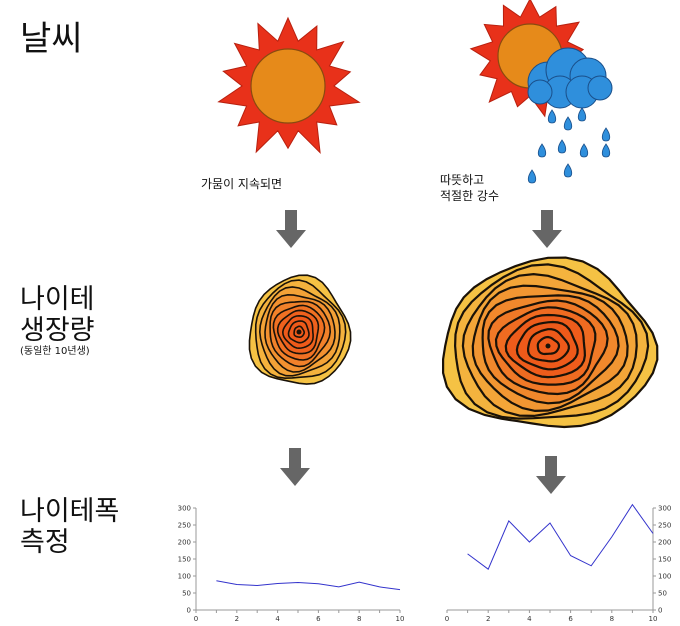 This screenshot has height=626, width=680. Describe the element at coordinates (242, 184) in the screenshot. I see `drought-caption: 가뭄이 지속되면` at that location.